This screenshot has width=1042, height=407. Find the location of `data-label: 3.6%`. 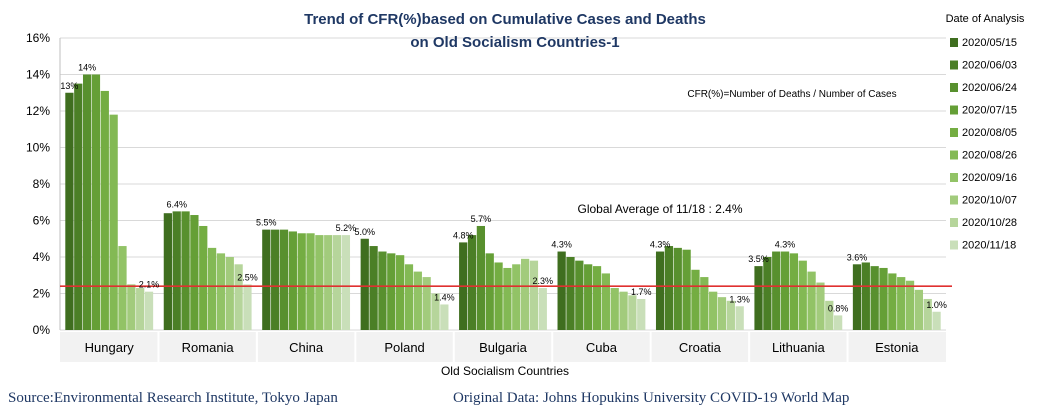

data-label: 3.6% is located at coordinates (857, 257).